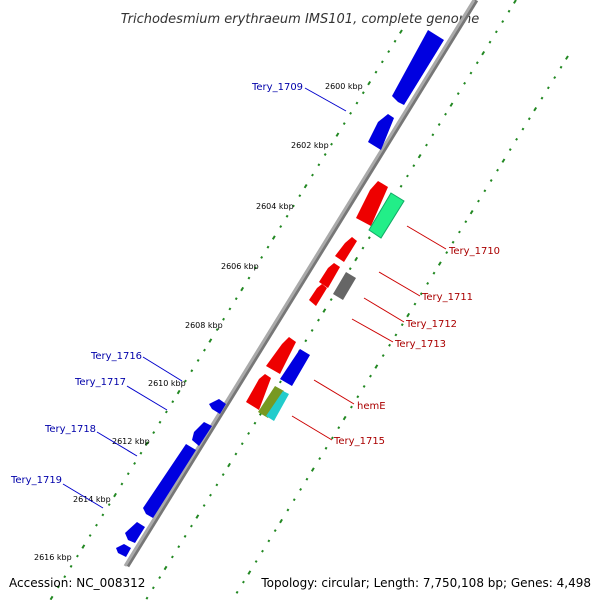 Image resolution: width=600 pixels, height=600 pixels. Describe the element at coordinates (371, 406) in the screenshot. I see `gene-label-hemE: hemE` at that location.